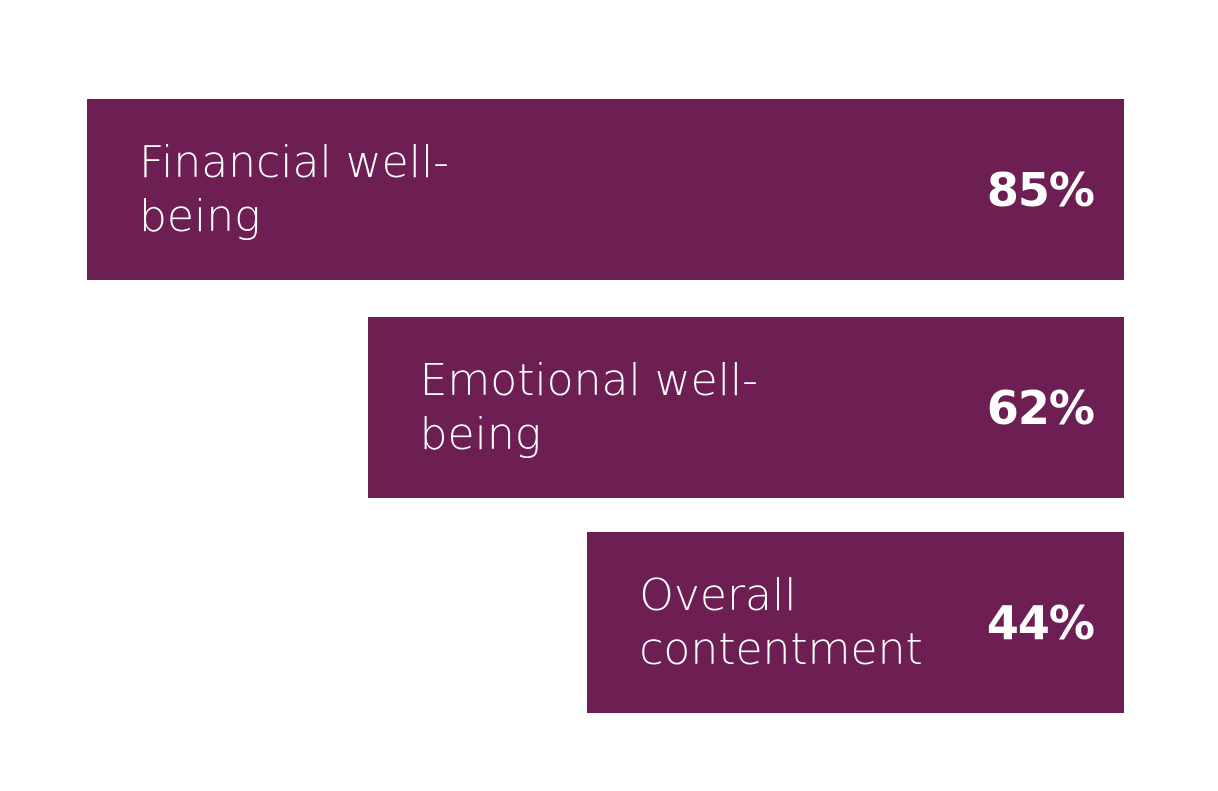  I want to click on value-label: 62%, so click(1040, 407).